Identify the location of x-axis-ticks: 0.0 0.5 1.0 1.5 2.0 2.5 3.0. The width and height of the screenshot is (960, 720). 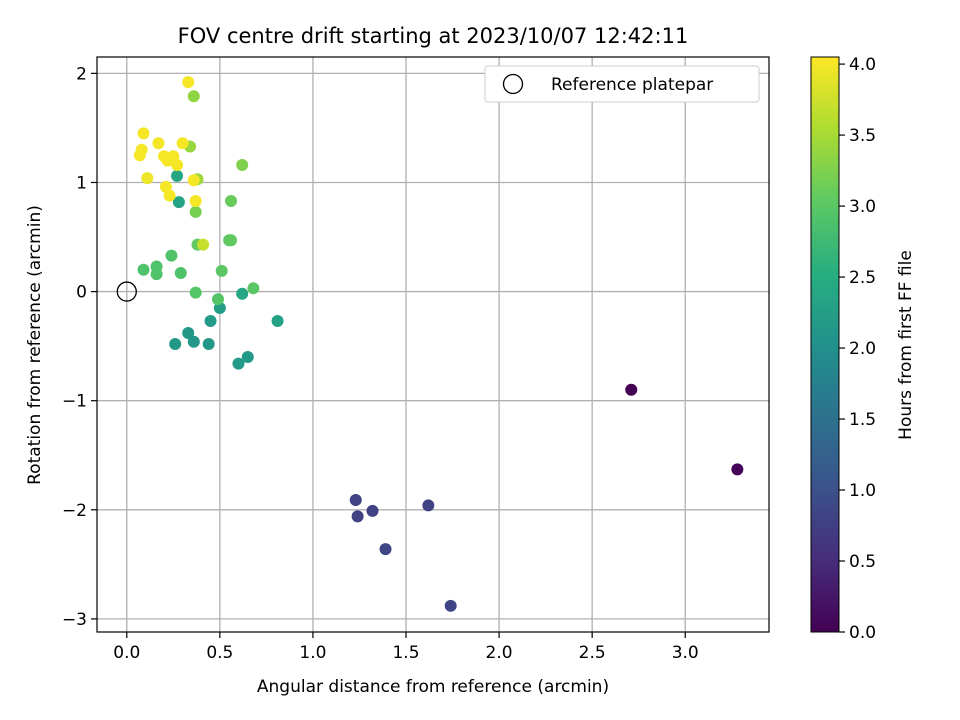
(406, 647).